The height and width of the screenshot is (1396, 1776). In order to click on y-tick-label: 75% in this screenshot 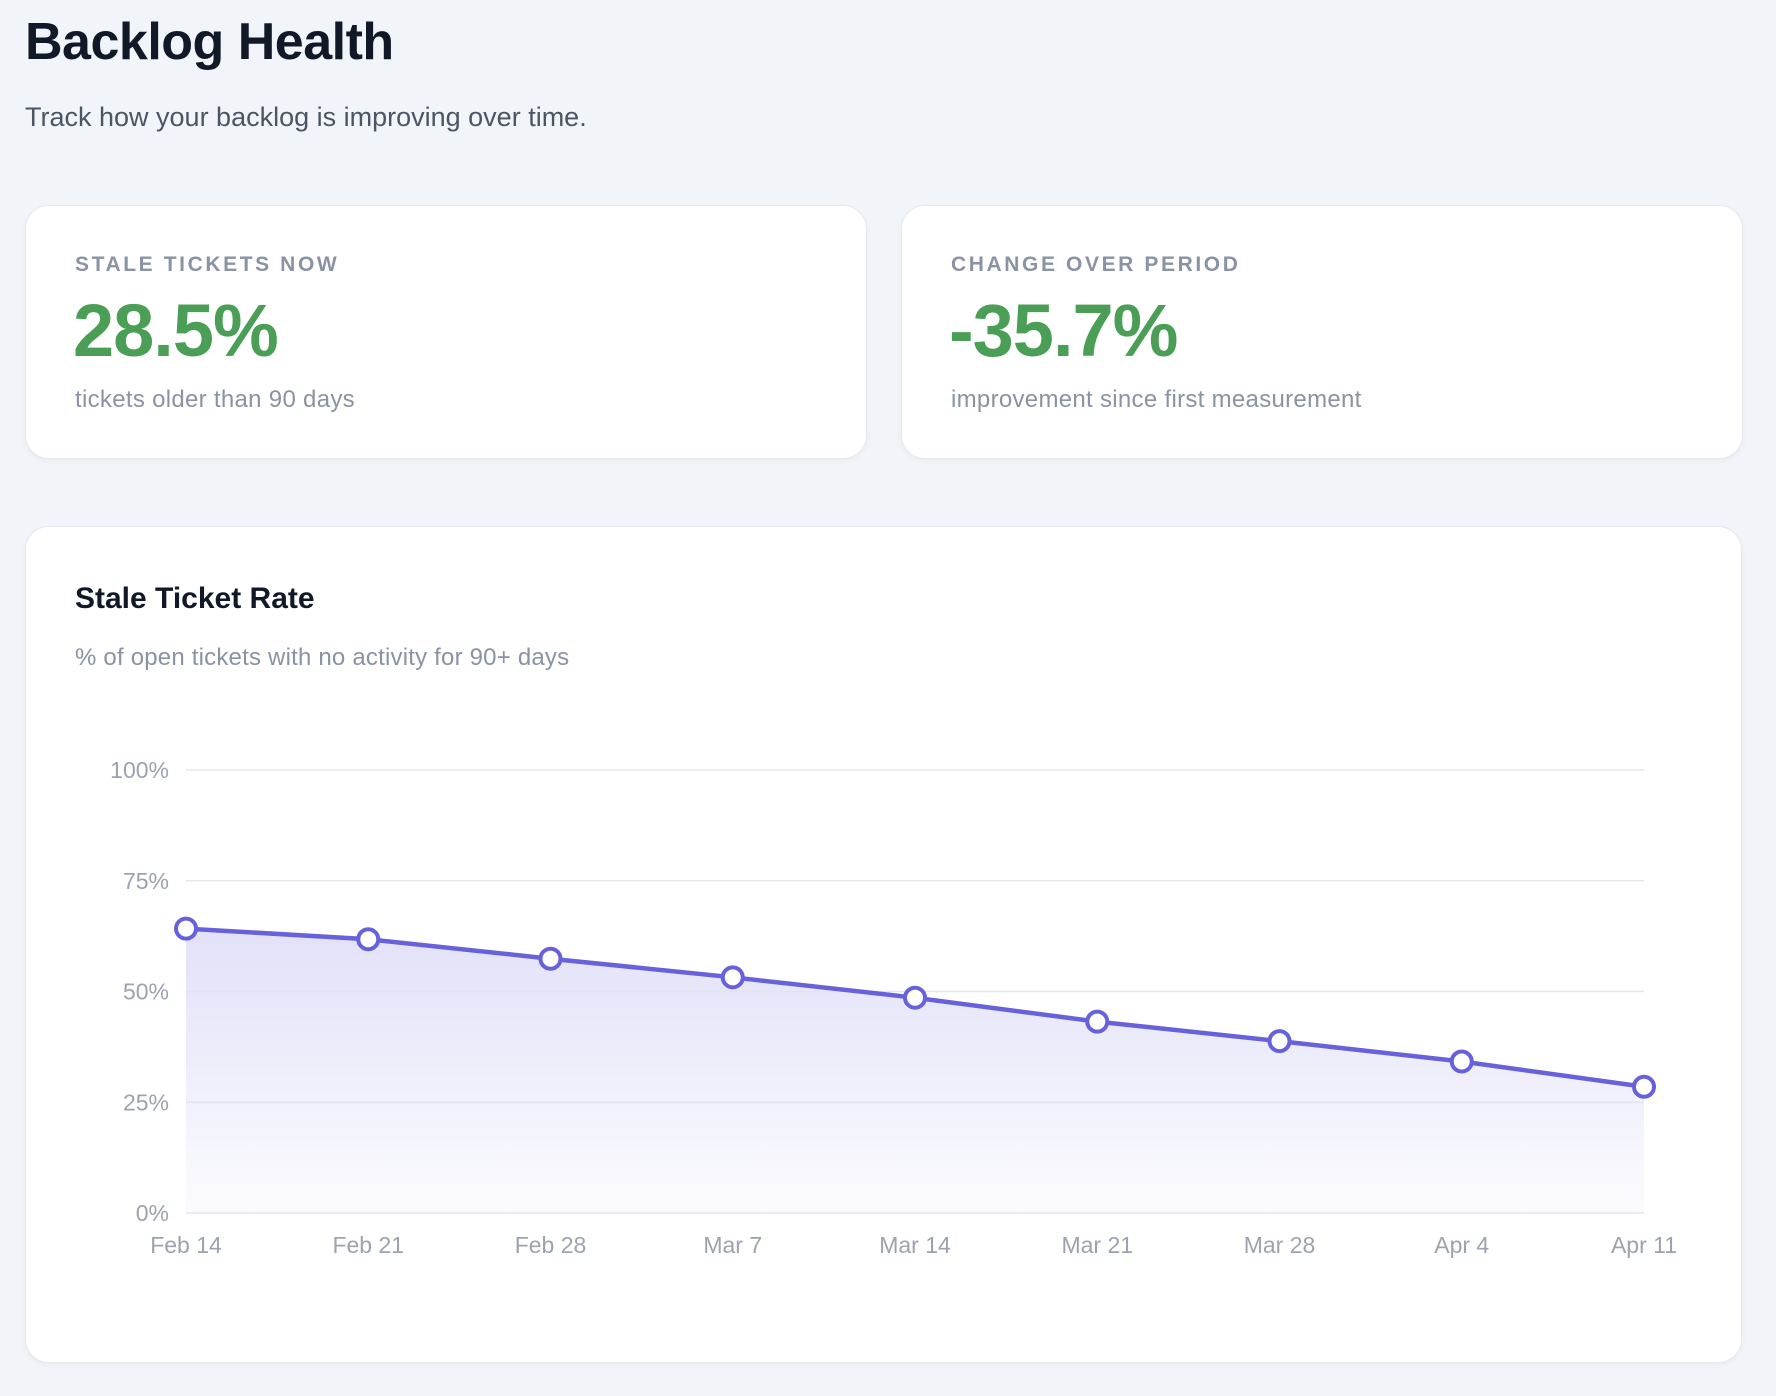, I will do `click(146, 881)`.